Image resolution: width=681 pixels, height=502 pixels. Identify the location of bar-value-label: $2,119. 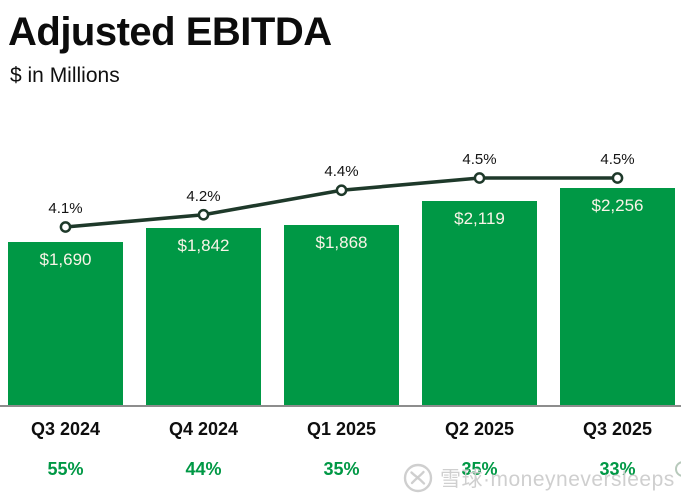
(479, 218).